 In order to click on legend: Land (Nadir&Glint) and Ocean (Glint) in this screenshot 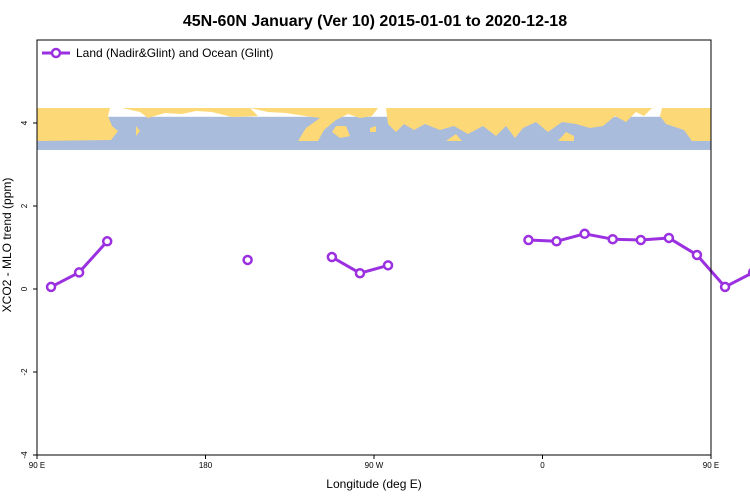, I will do `click(157, 53)`.